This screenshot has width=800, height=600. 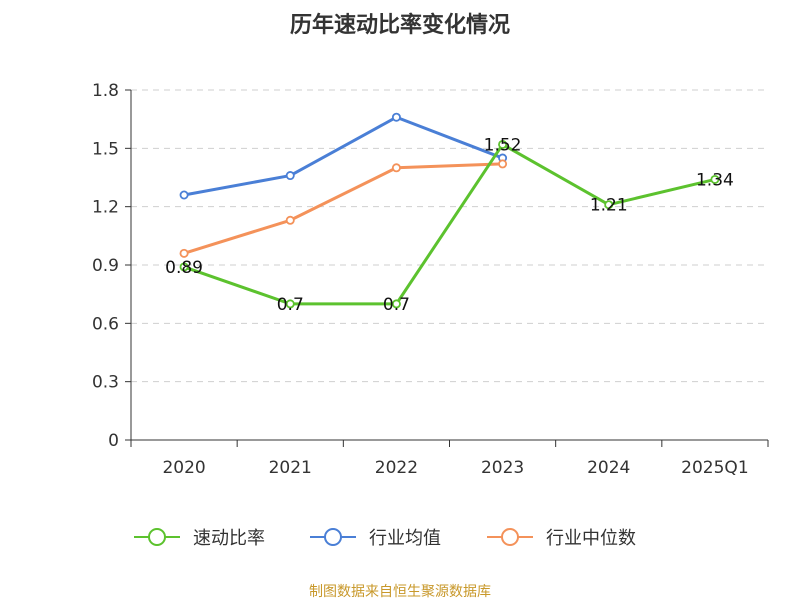 I want to click on x-tick-label: 2021, so click(x=290, y=468).